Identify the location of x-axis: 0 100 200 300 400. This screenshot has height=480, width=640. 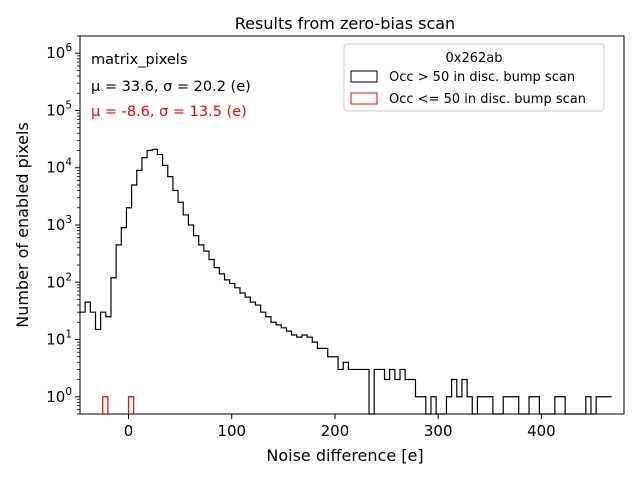
(340, 427).